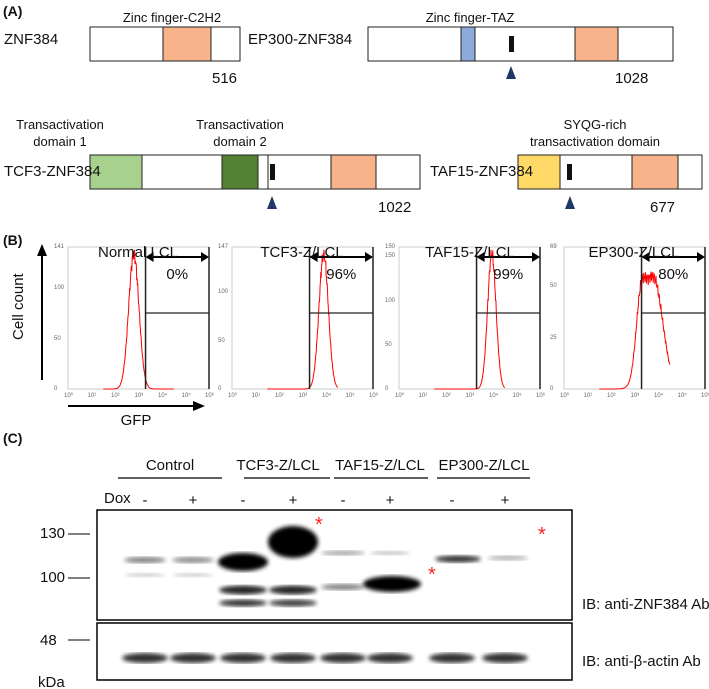 This screenshot has width=709, height=689. What do you see at coordinates (272, 172) in the screenshot?
I see `fusion-breakpoint` at bounding box center [272, 172].